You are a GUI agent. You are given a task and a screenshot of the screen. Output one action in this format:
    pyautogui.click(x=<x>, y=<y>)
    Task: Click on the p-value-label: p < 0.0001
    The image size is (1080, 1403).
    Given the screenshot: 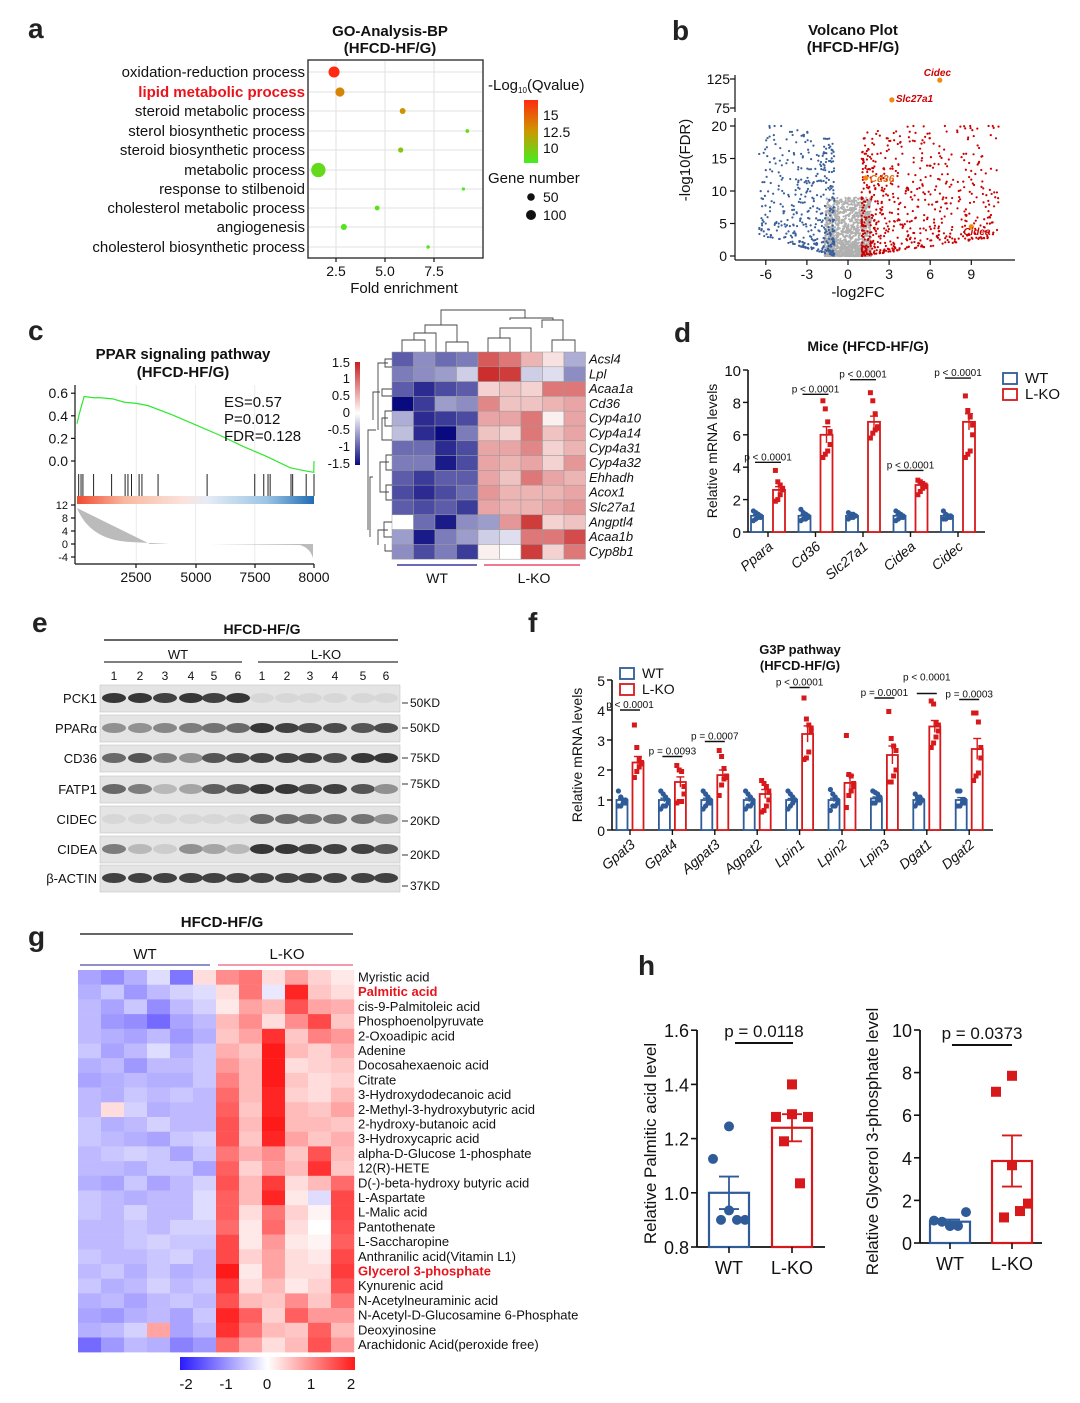 What is the action you would take?
    pyautogui.click(x=816, y=389)
    